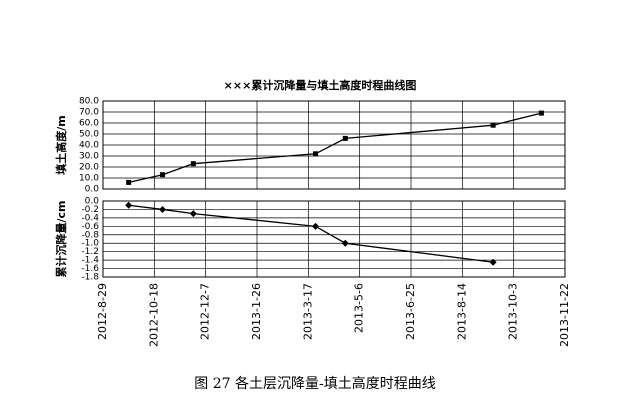 This screenshot has height=413, width=630. I want to click on x-tick-label: 2013-10-3, so click(513, 311).